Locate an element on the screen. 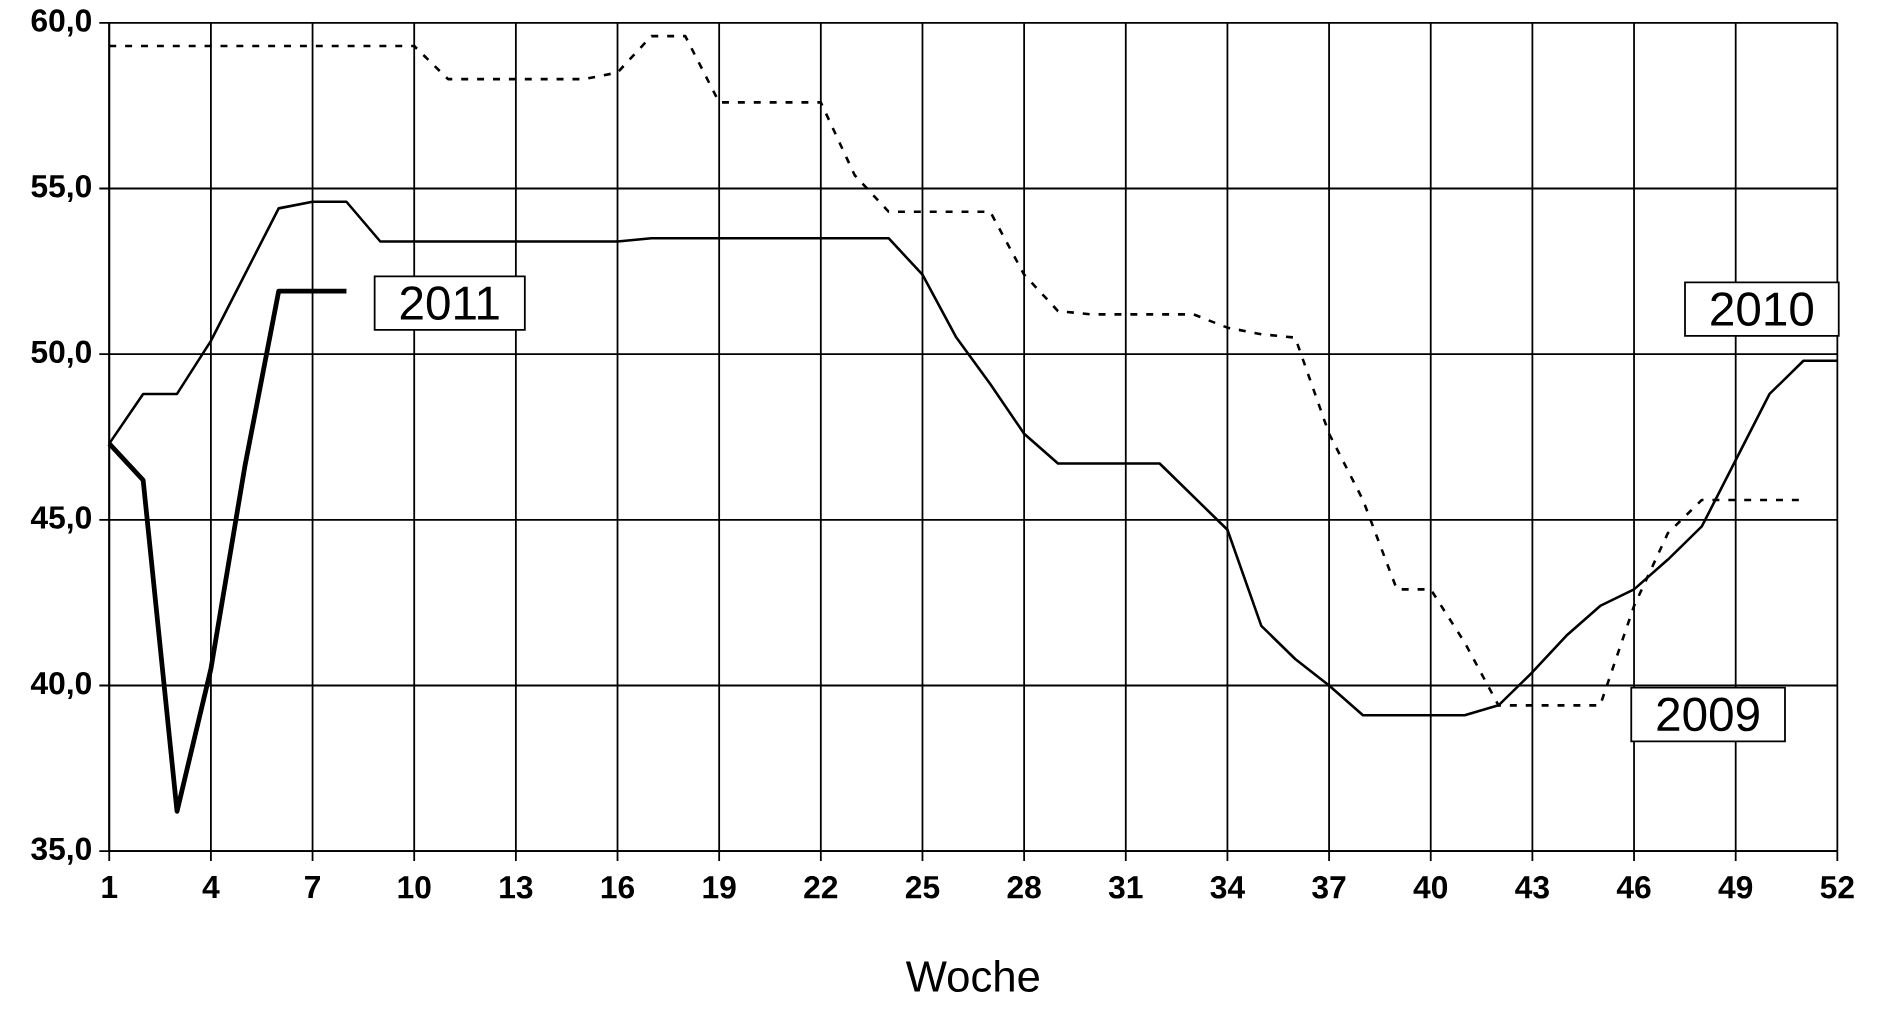 Image resolution: width=1887 pixels, height=1023 pixels. x-tick-label: 10 is located at coordinates (414, 887).